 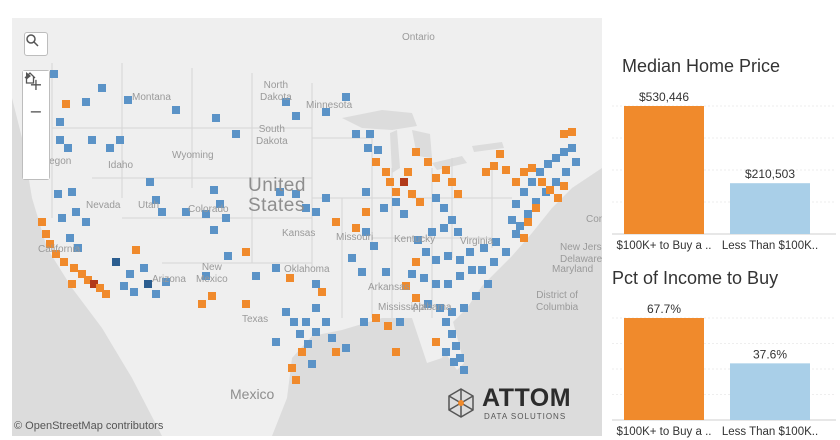 I want to click on map-attribution: © OpenStreetMap contributors, so click(x=89, y=426).